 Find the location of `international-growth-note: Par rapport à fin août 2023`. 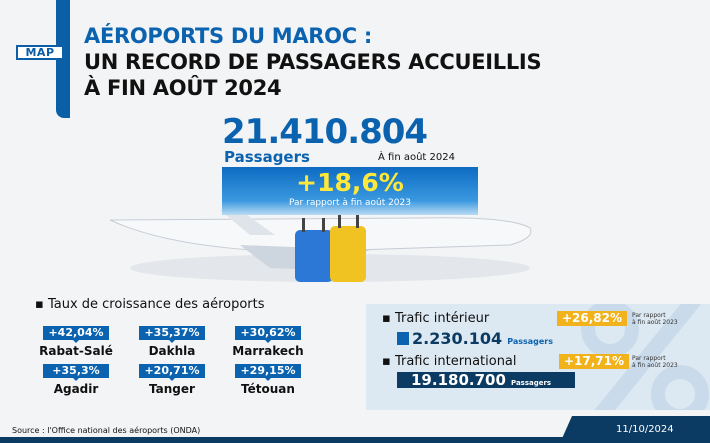

international-growth-note: Par rapport à fin août 2023 is located at coordinates (655, 362).